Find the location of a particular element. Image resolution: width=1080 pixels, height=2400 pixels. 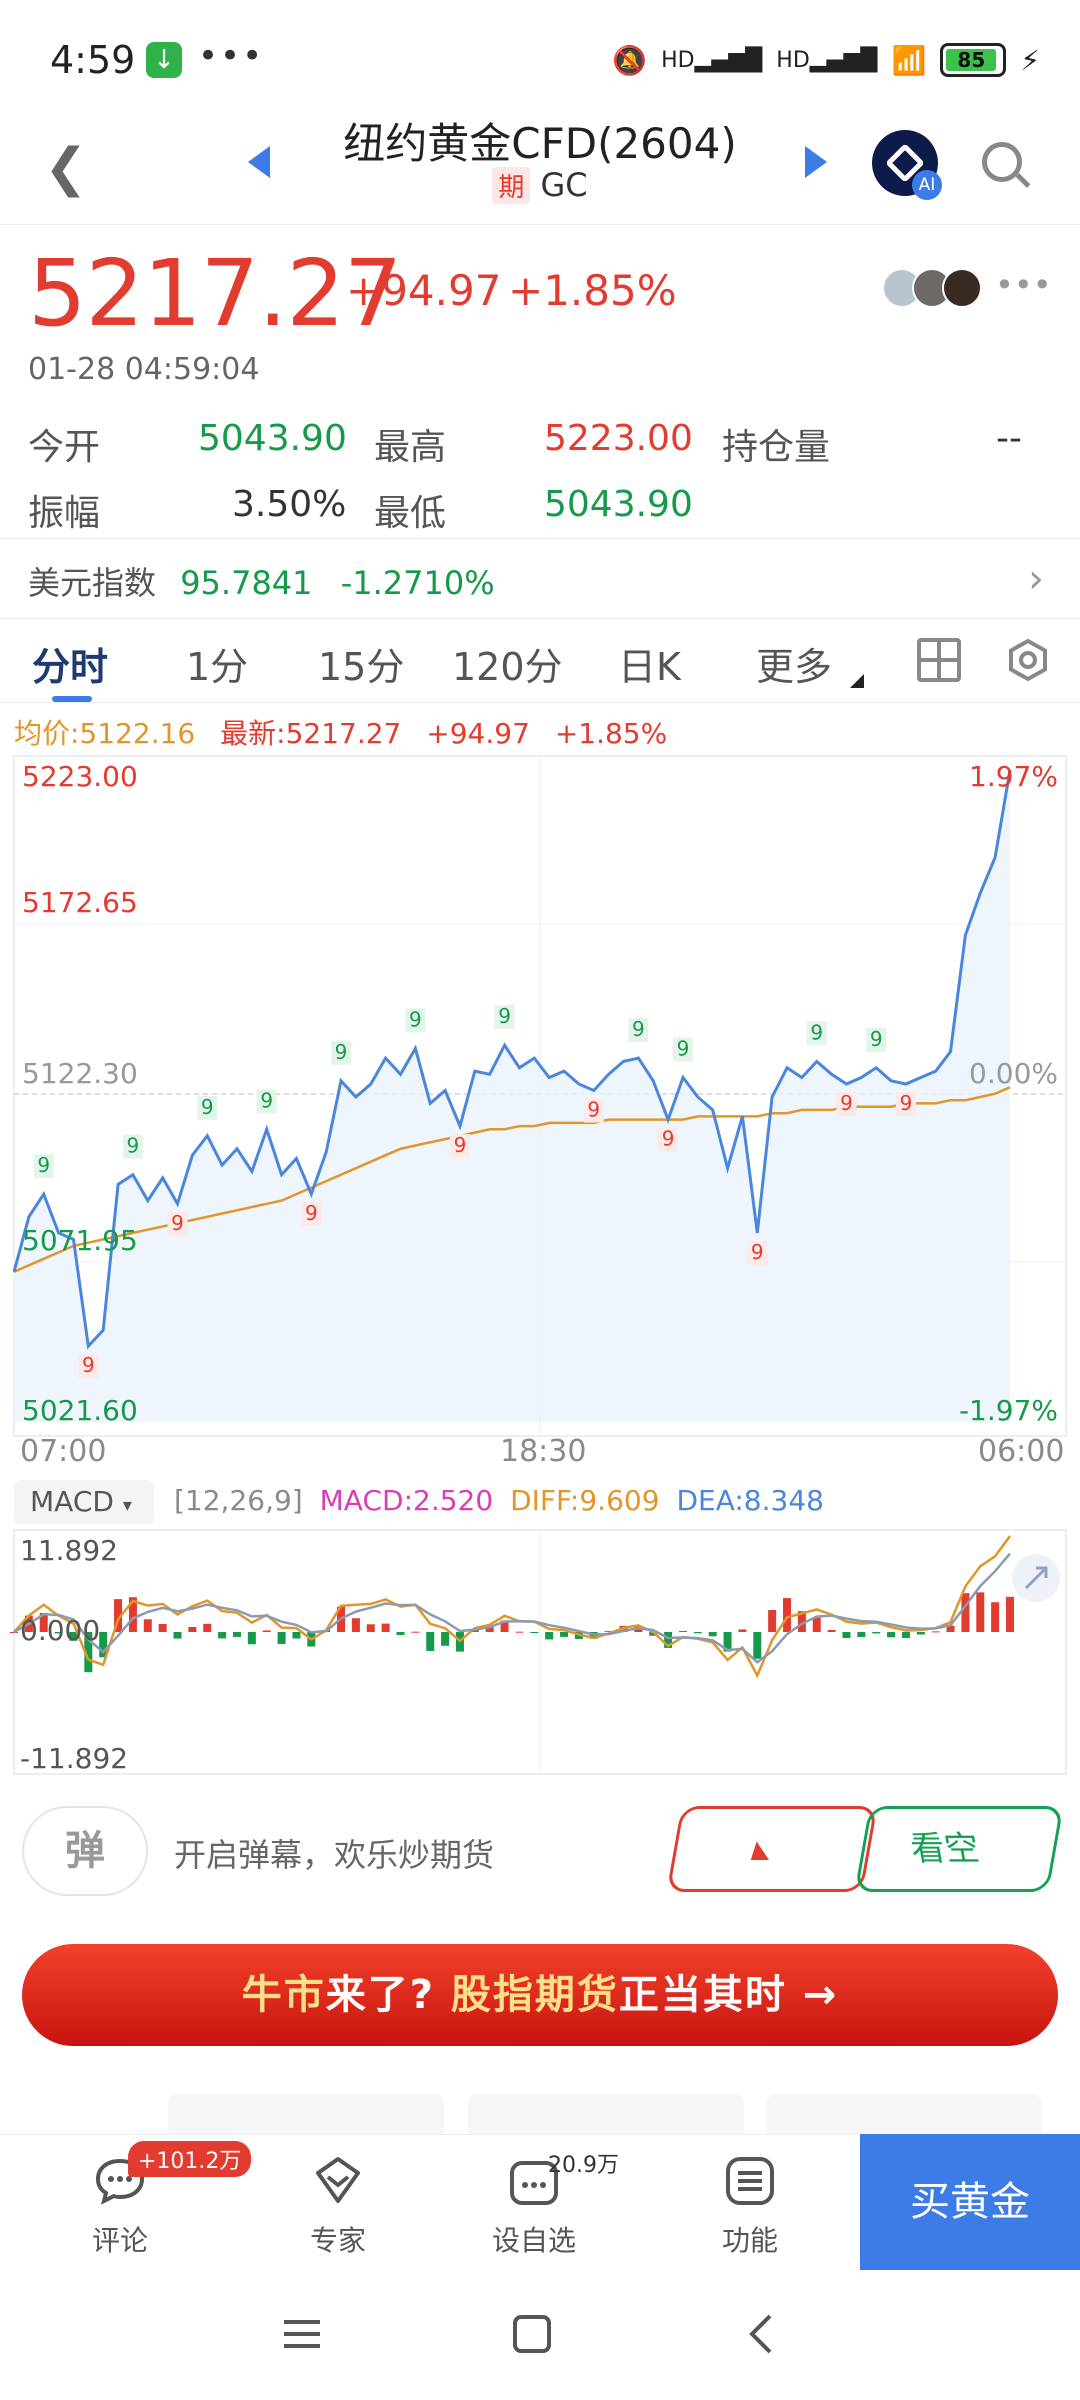

price-change-pct: +1.85% is located at coordinates (592, 290).